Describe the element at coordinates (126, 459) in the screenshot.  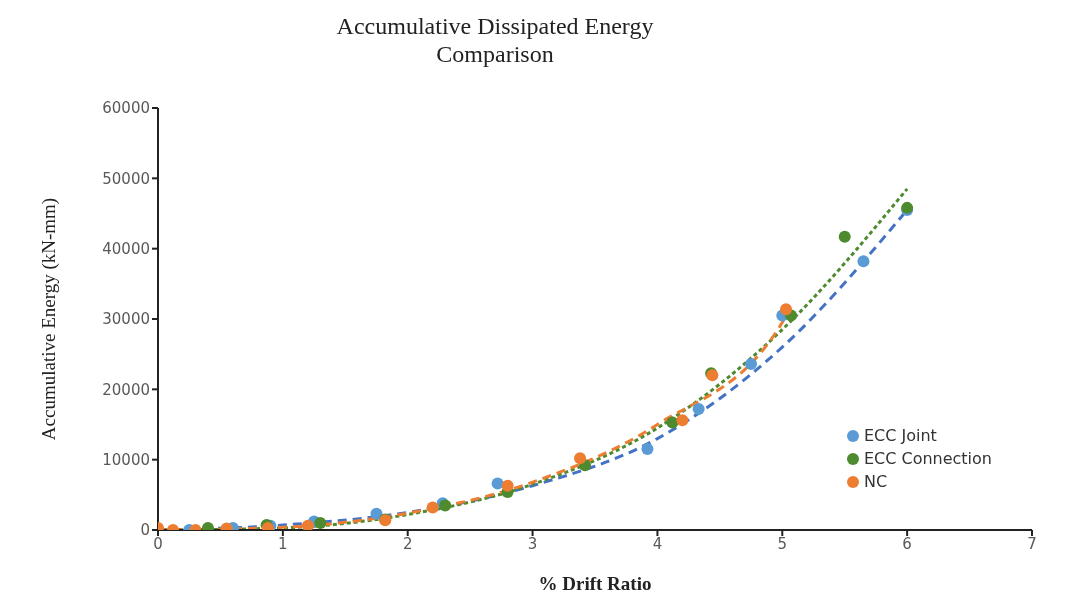
I see `y-tick-label: 10000` at that location.